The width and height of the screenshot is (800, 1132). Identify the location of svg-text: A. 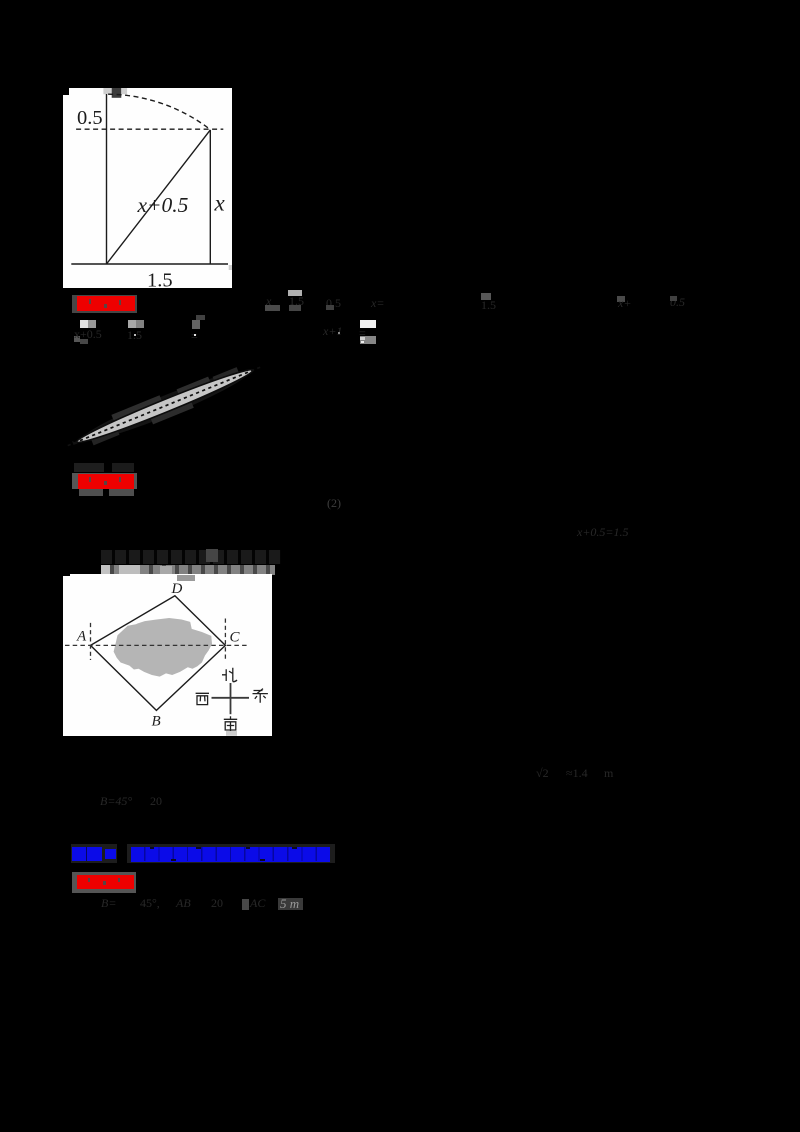
(81, 637).